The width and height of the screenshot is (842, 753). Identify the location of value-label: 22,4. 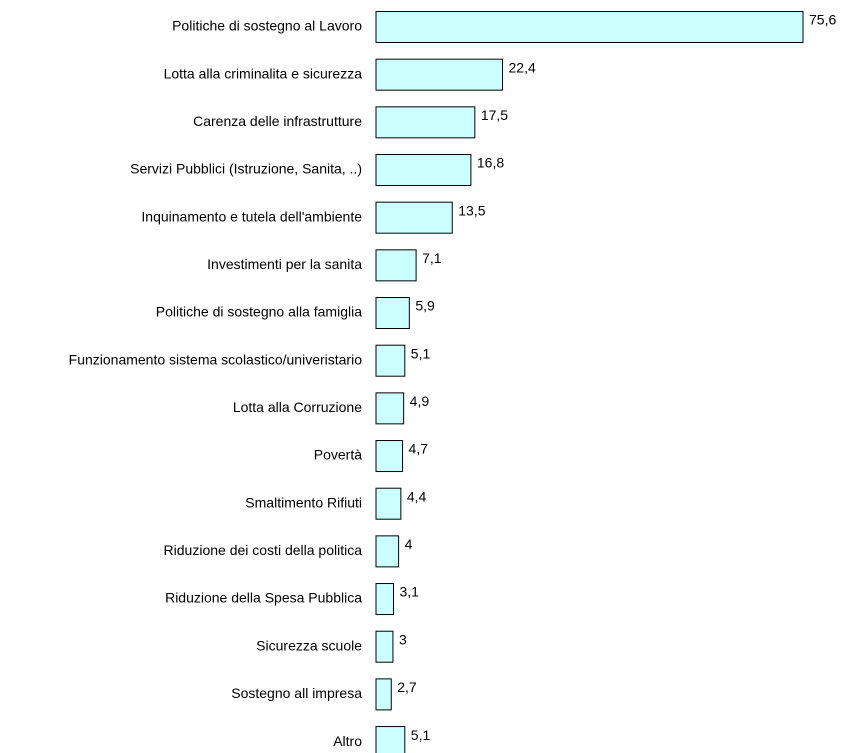
(522, 67).